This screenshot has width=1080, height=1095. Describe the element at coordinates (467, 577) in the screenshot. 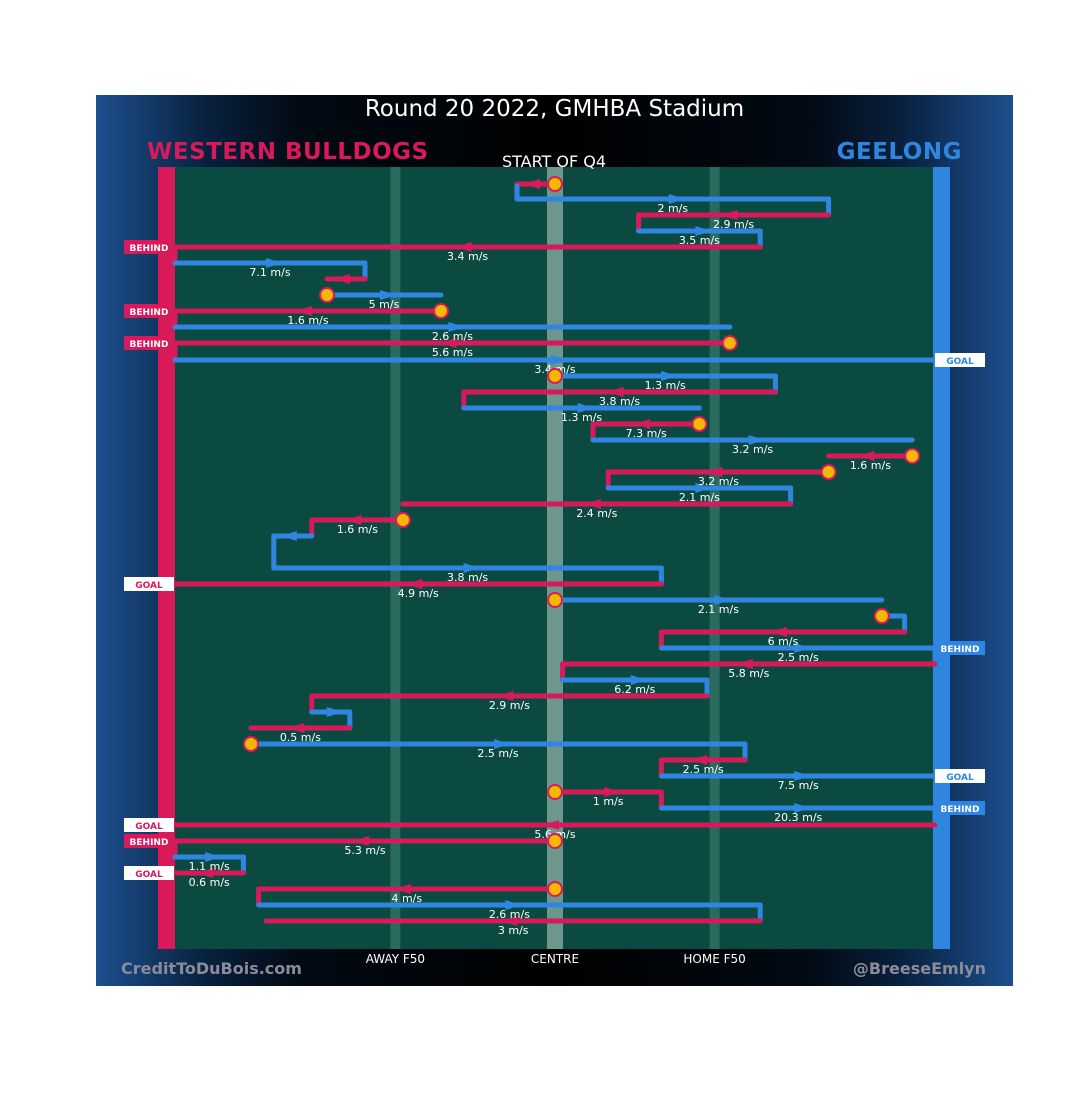

I see `speed-label: 3.8 m/s` at that location.